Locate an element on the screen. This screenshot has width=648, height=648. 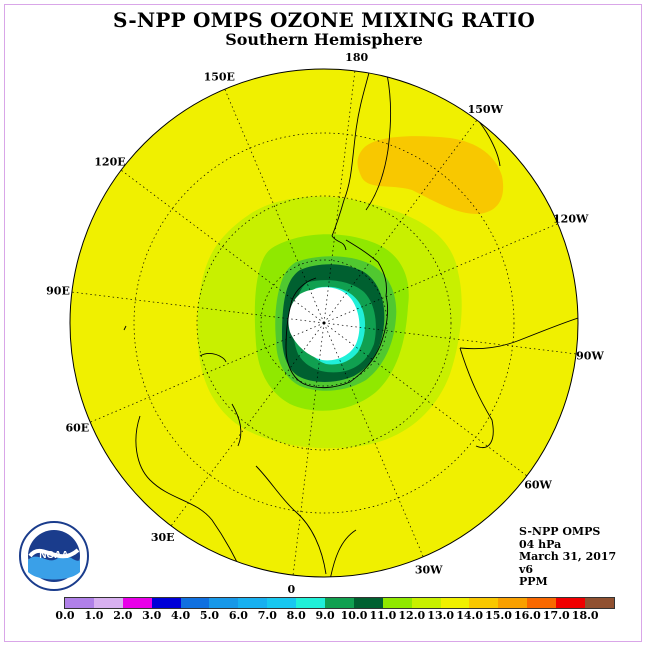
colorbar-tick-label: 14.0 is located at coordinates (469, 615).